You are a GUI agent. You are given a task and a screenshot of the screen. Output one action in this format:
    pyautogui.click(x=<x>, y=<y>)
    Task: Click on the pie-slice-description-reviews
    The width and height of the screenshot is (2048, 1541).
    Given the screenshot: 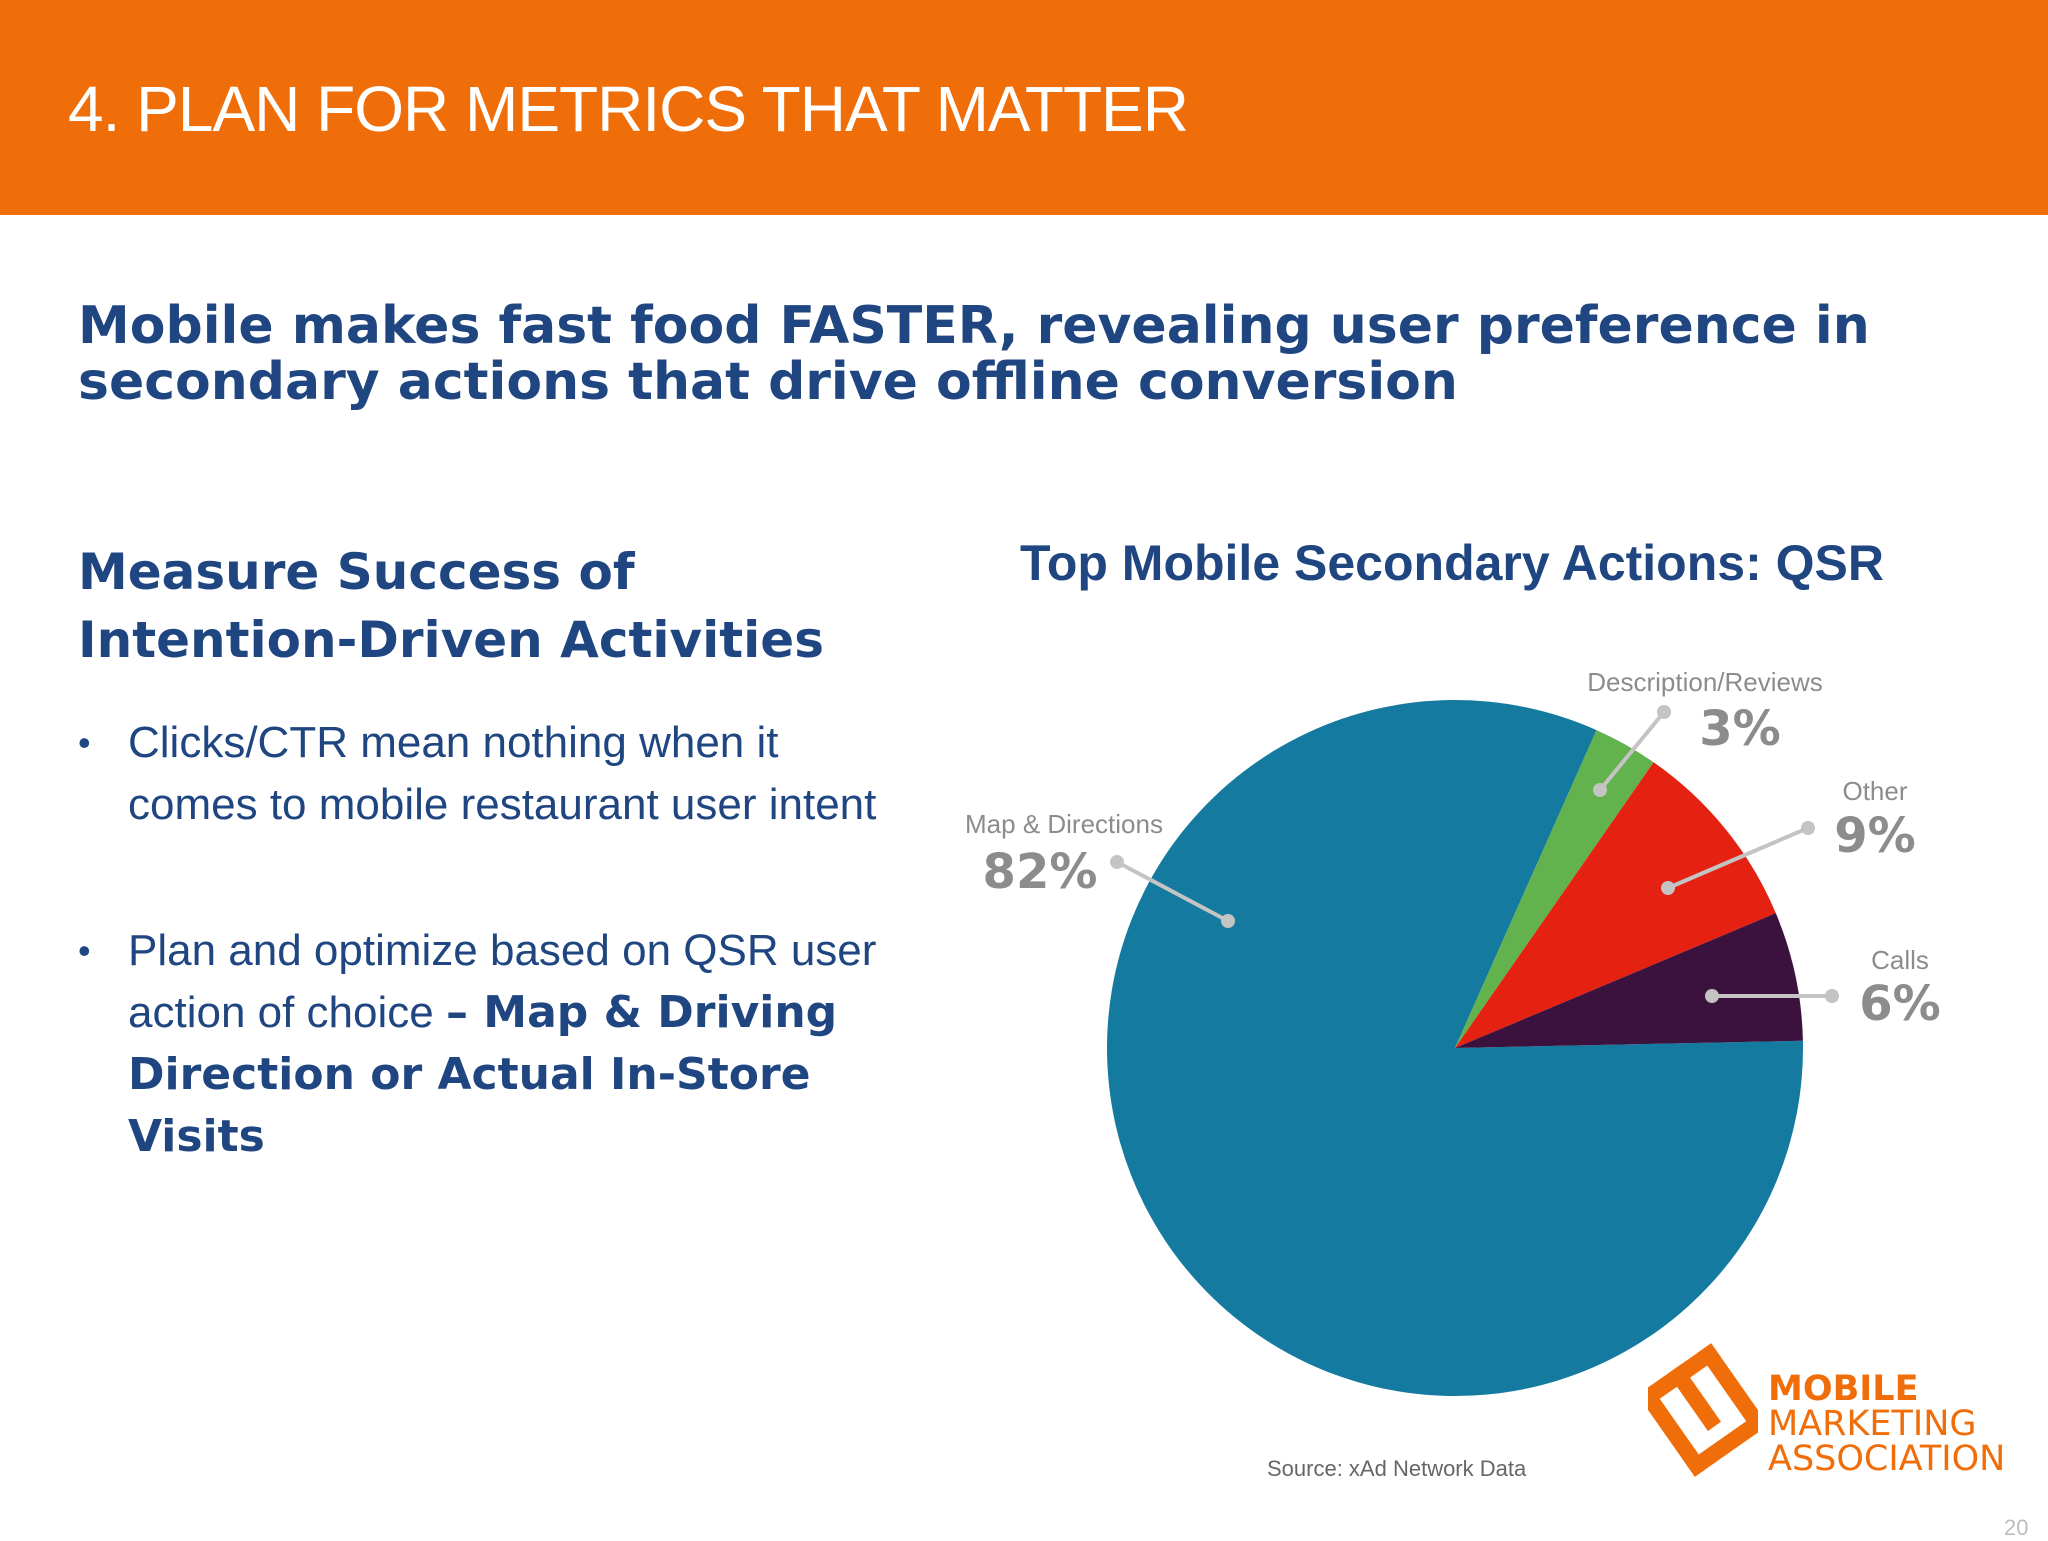 What is the action you would take?
    pyautogui.click(x=1554, y=889)
    